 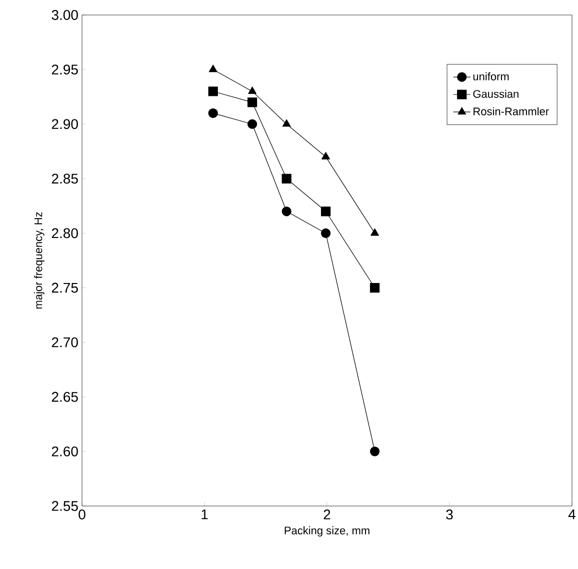 What do you see at coordinates (65, 287) in the screenshot?
I see `y-tick-label: 2.75` at bounding box center [65, 287].